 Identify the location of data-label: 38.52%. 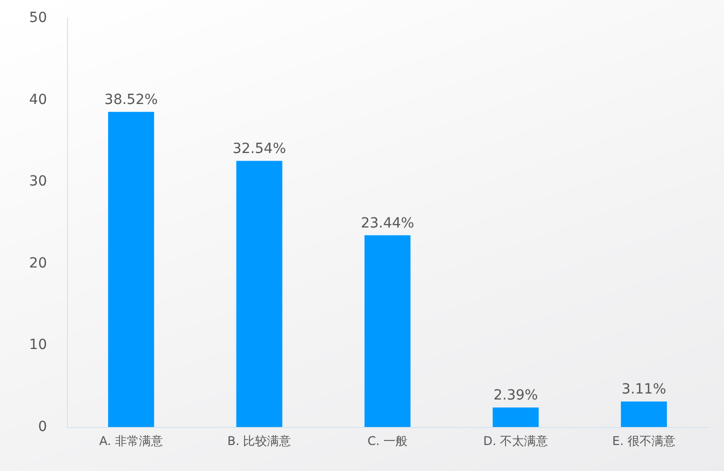
(131, 100).